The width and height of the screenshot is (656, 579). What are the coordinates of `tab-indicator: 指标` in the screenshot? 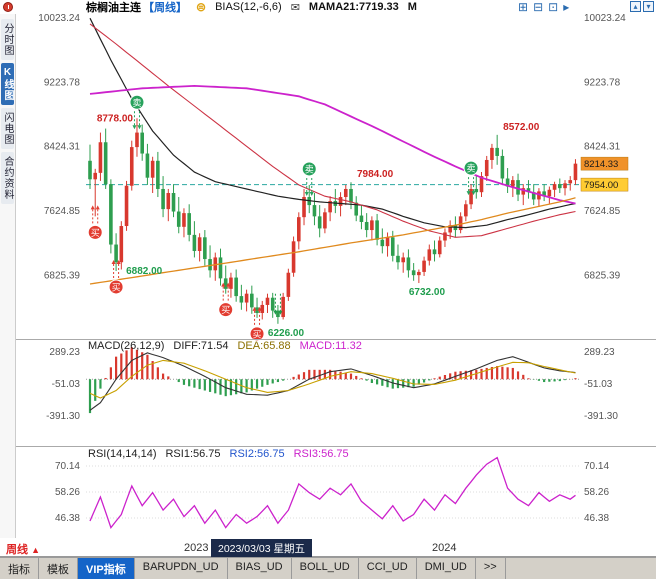 It's located at (19, 568).